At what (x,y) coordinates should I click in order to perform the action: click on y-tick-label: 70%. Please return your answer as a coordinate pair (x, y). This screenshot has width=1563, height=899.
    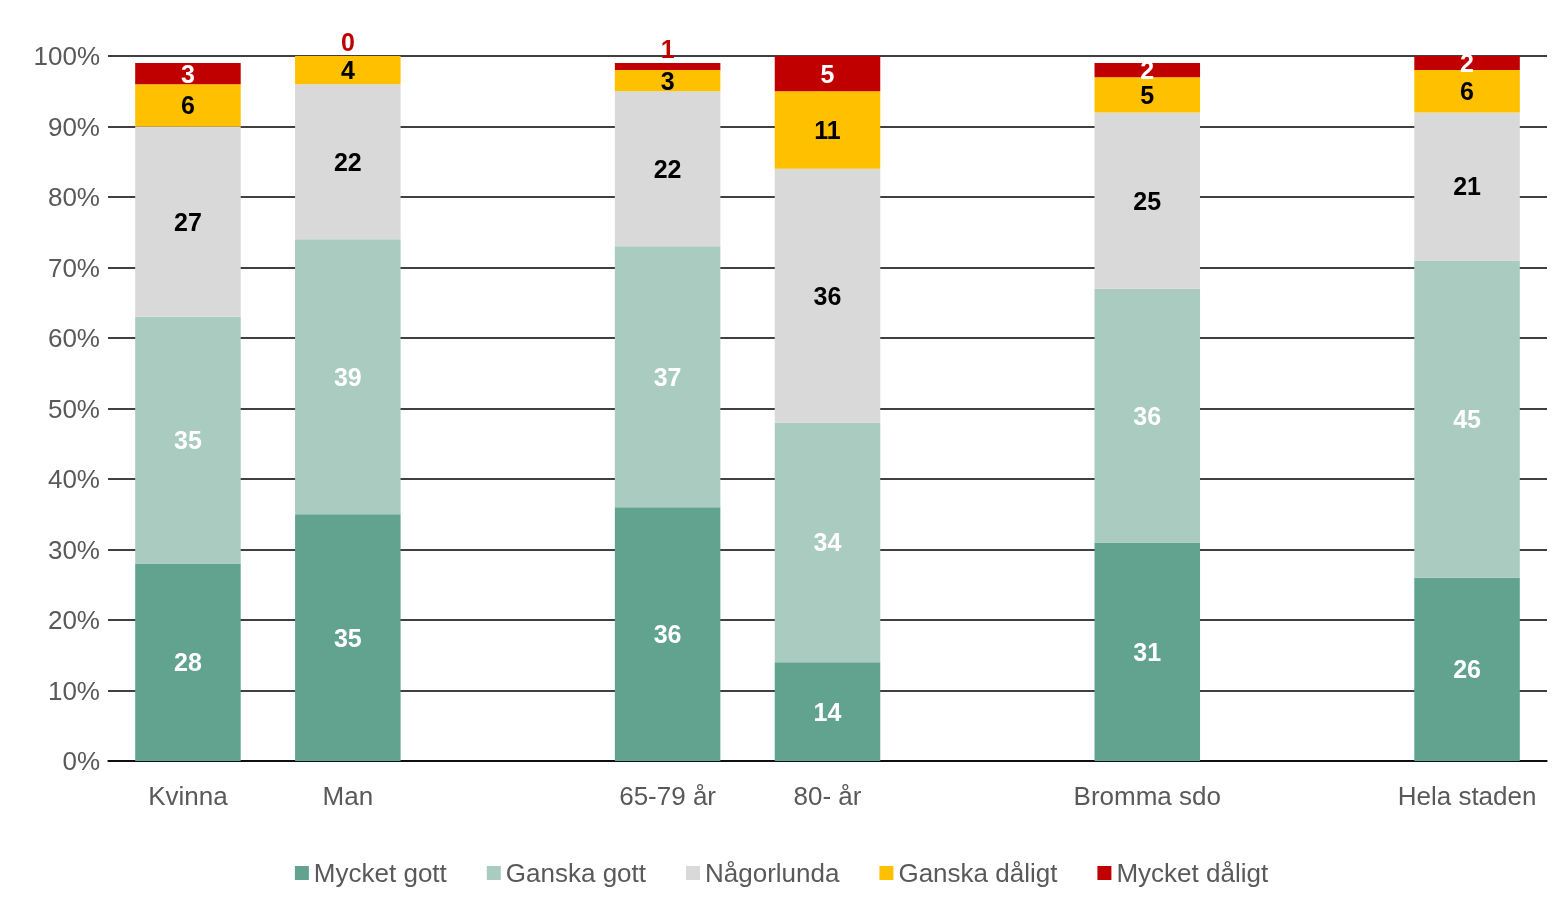
    Looking at the image, I should click on (73, 267).